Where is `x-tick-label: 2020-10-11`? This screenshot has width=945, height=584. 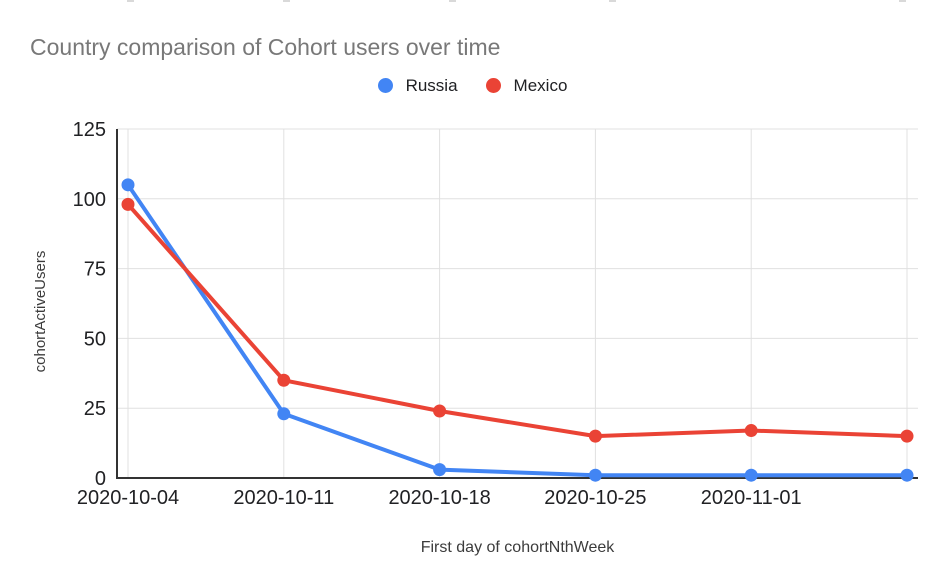
x-tick-label: 2020-10-11 is located at coordinates (283, 498).